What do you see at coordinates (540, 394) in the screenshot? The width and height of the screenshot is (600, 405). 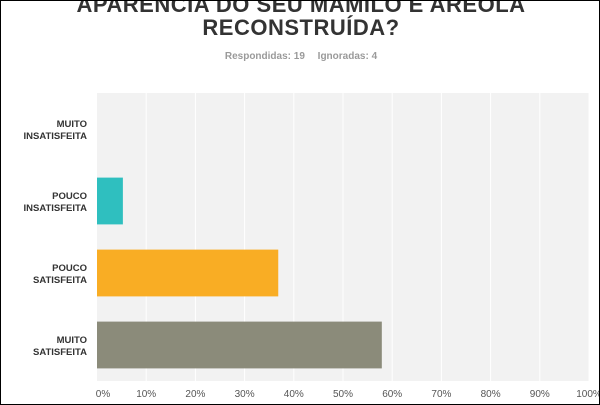 I see `x-tick-label: 90%` at bounding box center [540, 394].